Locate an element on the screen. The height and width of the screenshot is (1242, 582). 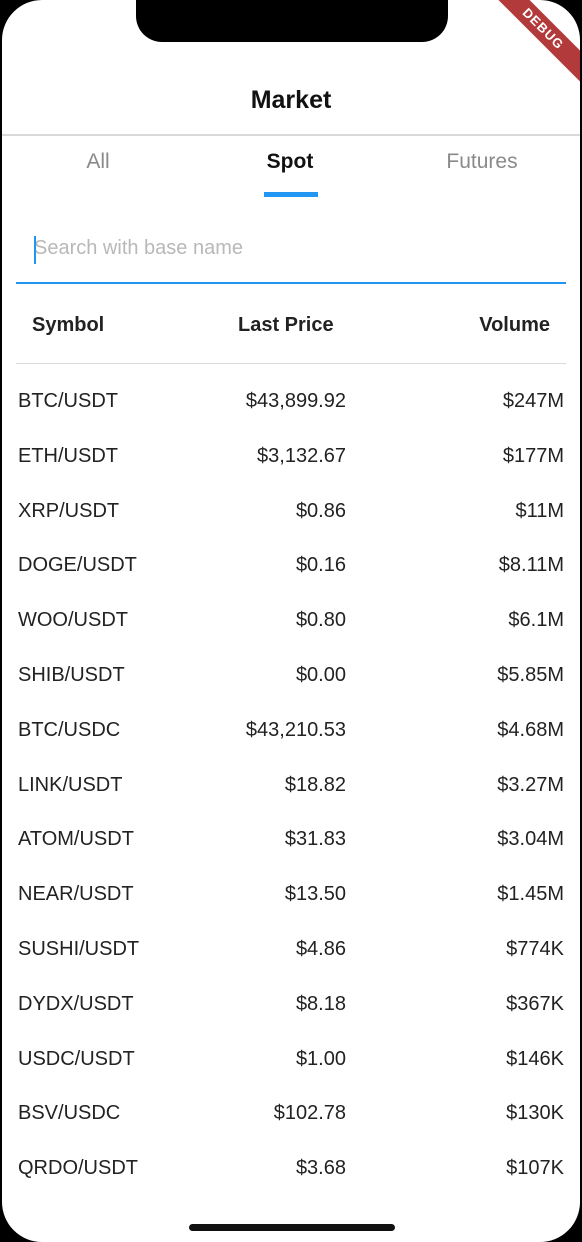
table-row: LINK/USDT $18.82 $3.27M is located at coordinates (291, 787).